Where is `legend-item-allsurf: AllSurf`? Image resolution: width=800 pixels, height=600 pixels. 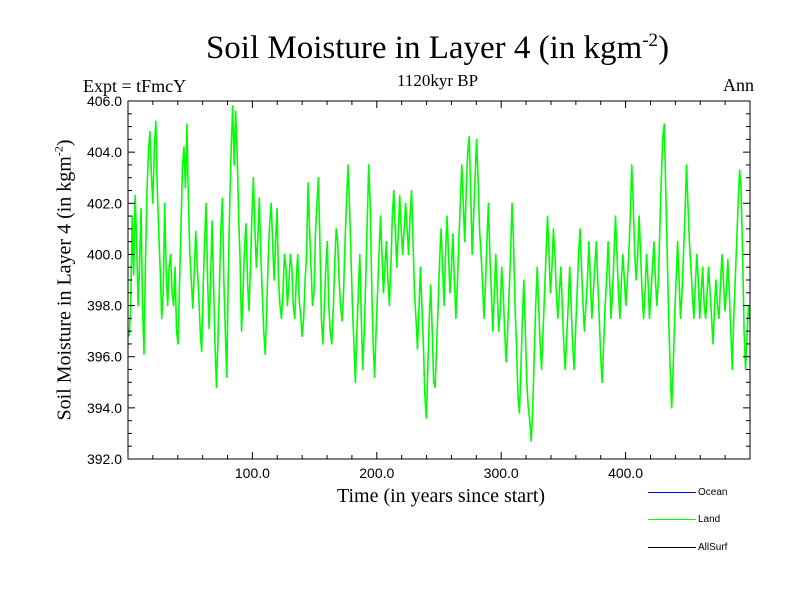 legend-item-allsurf: AllSurf is located at coordinates (687, 547).